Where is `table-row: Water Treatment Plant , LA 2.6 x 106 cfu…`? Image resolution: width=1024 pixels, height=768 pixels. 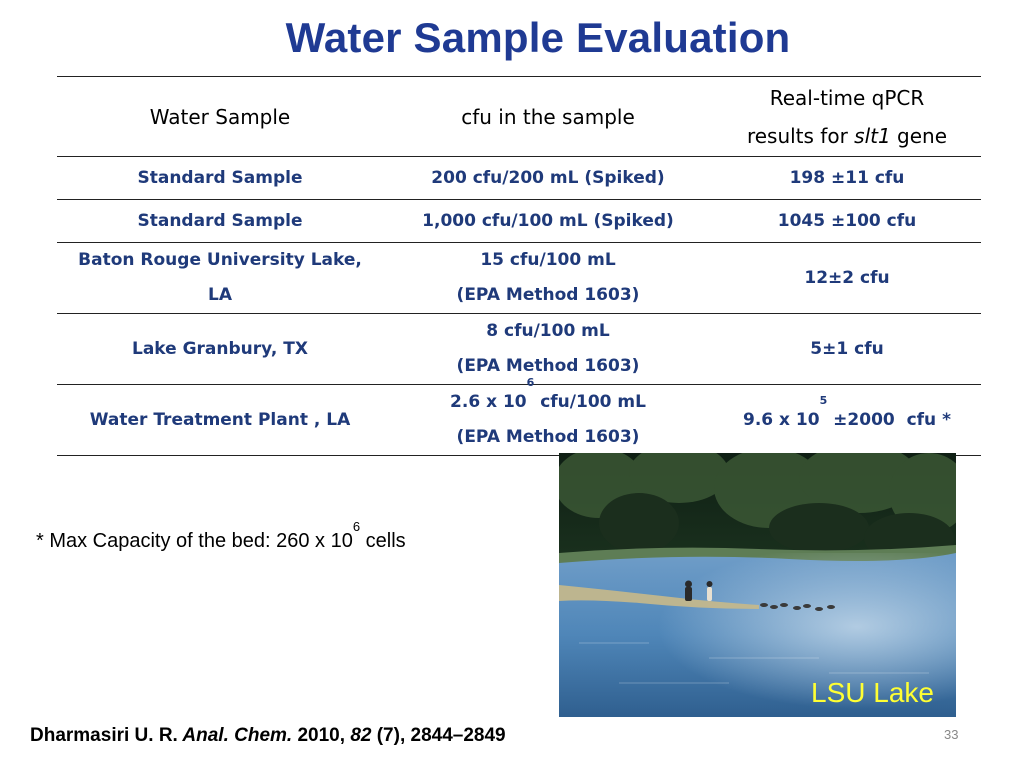
table-row: Water Treatment Plant , LA 2.6 x 106 cfu… is located at coordinates (519, 416).